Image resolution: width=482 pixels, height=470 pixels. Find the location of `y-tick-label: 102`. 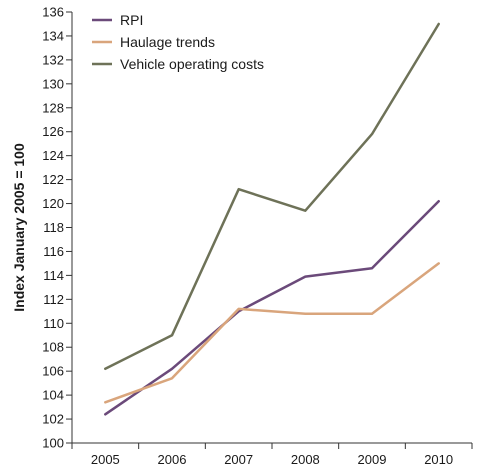

y-tick-label: 102 is located at coordinates (53, 419).